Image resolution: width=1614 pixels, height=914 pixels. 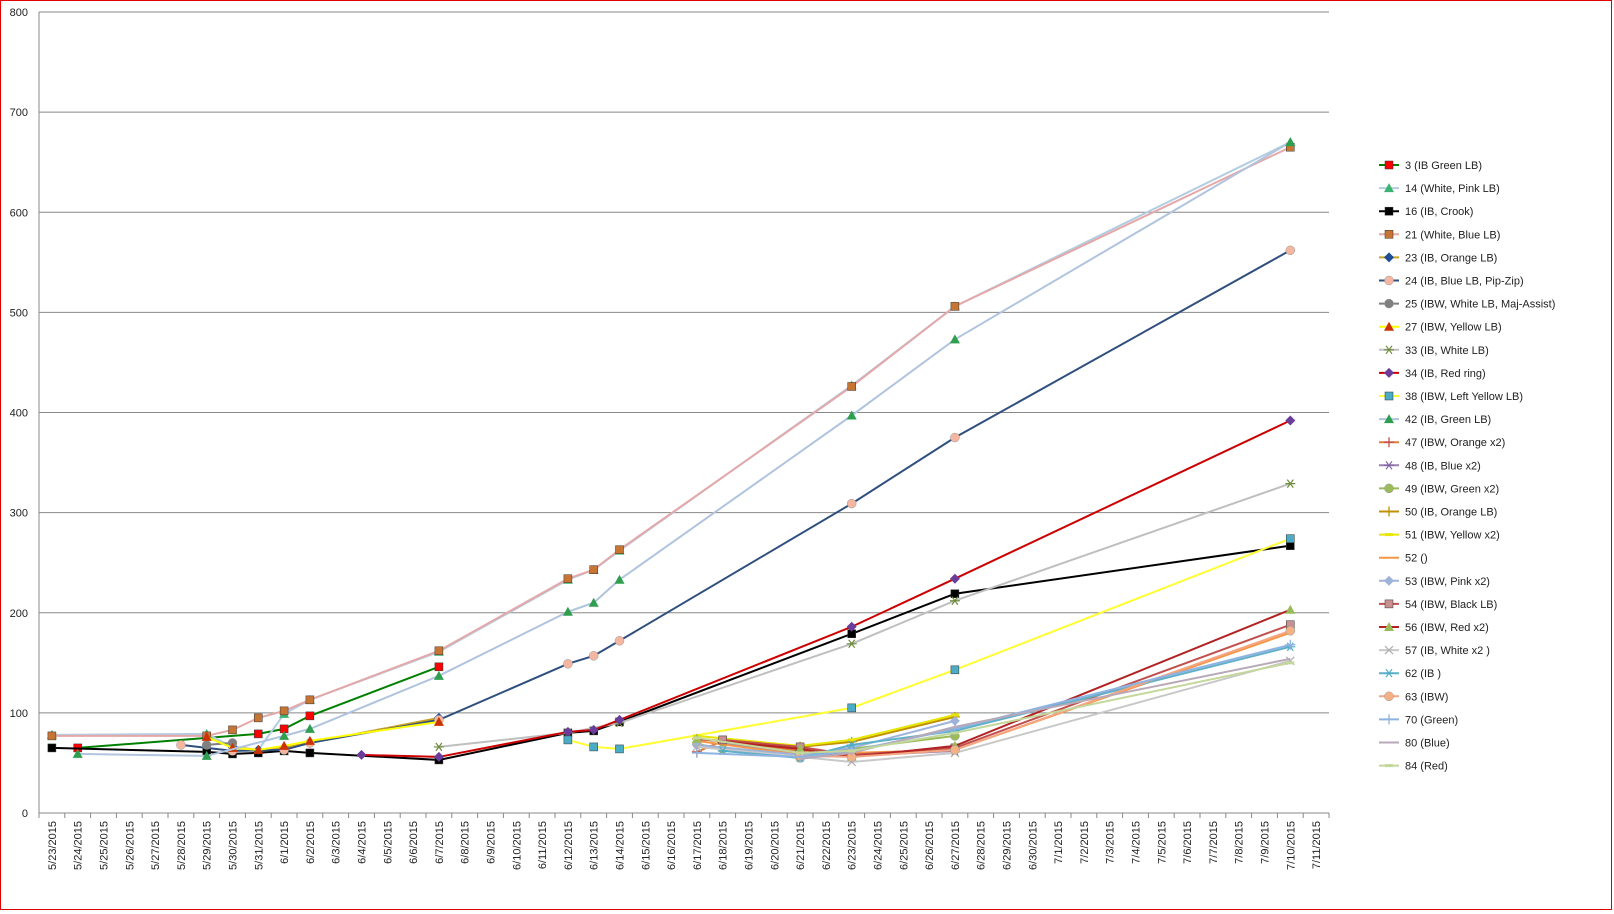 I want to click on x-tick-label: 7/7/2015, so click(x=1214, y=842).